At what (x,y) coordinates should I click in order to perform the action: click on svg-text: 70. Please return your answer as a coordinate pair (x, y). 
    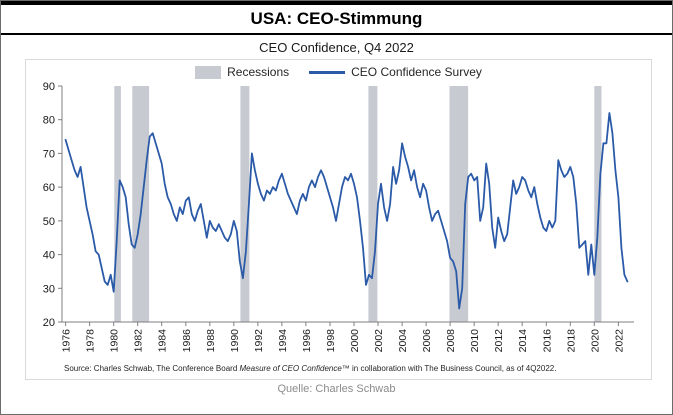
    Looking at the image, I should click on (49, 154).